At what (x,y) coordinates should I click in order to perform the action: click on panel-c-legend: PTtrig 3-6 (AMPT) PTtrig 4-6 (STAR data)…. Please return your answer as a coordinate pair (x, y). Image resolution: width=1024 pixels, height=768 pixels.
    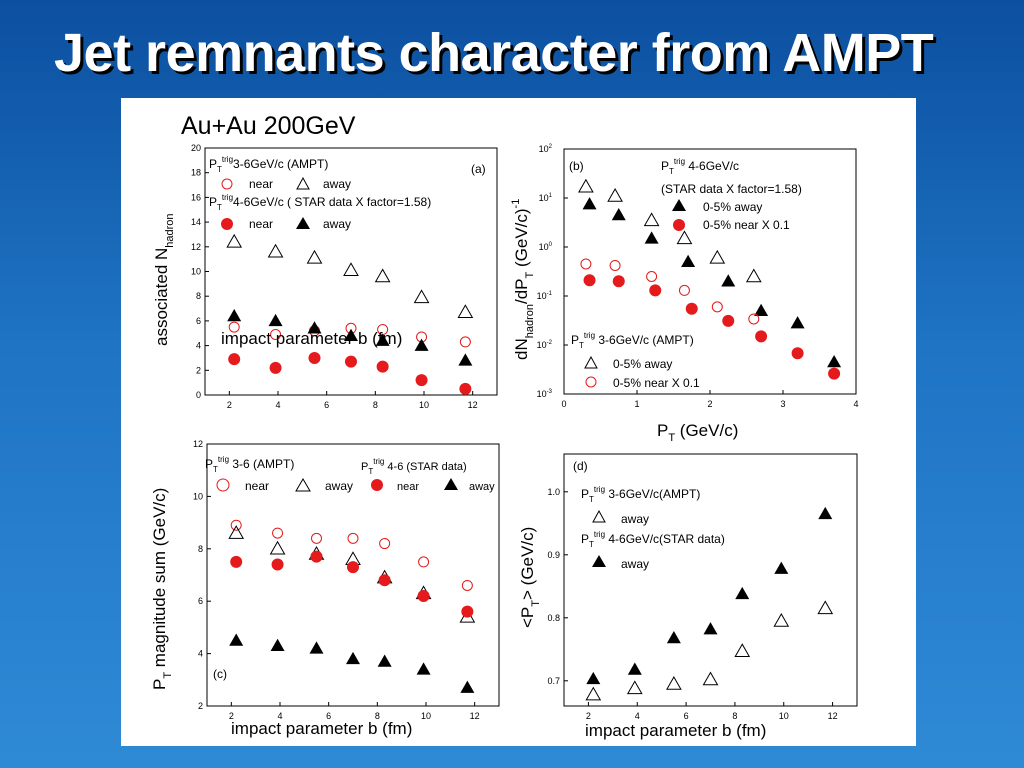
    Looking at the image, I should click on (350, 474).